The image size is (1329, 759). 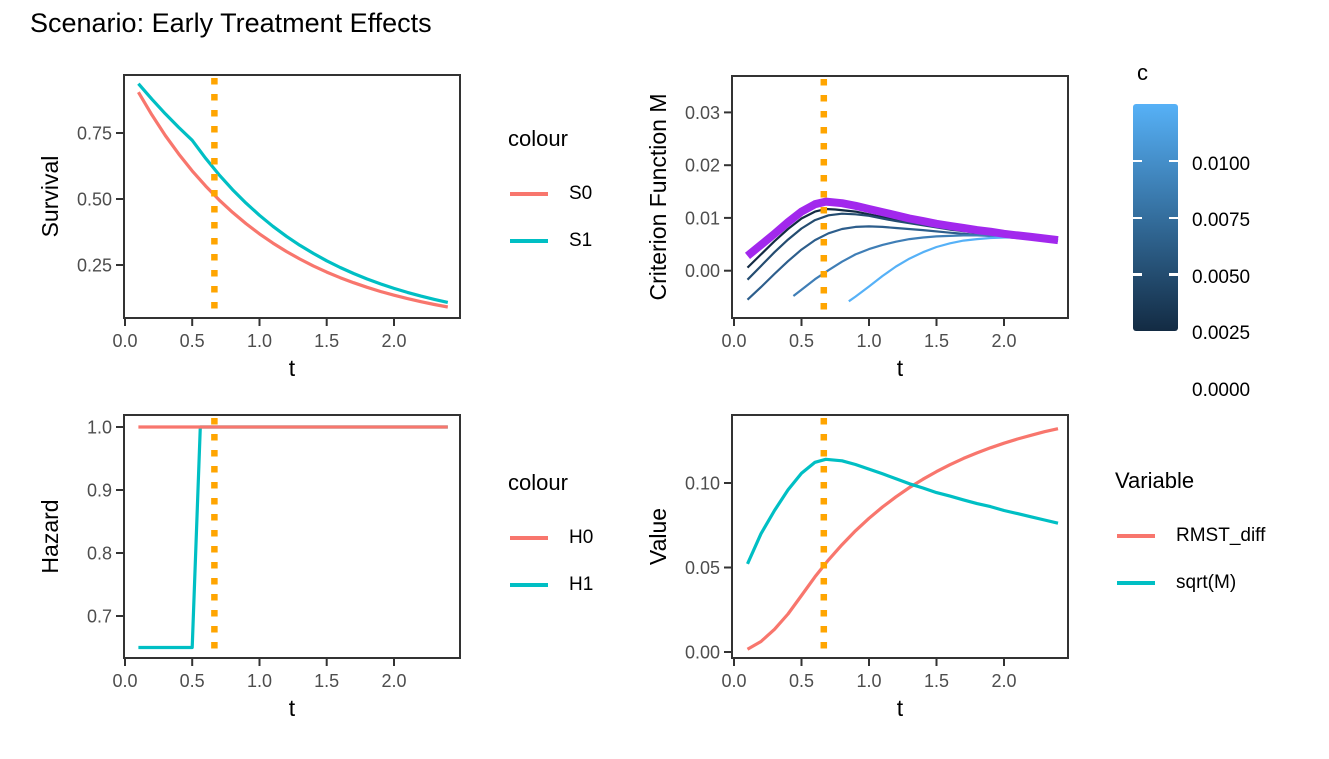 I want to click on legend-label-s1: S1, so click(x=581, y=240).